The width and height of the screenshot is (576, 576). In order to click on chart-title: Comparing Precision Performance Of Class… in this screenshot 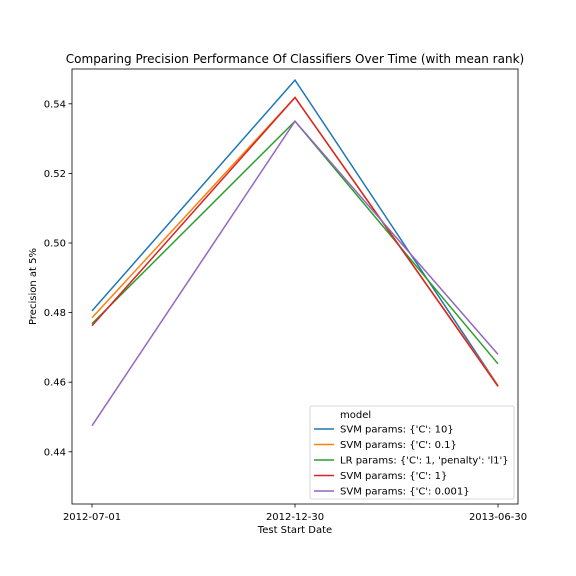, I will do `click(295, 59)`.